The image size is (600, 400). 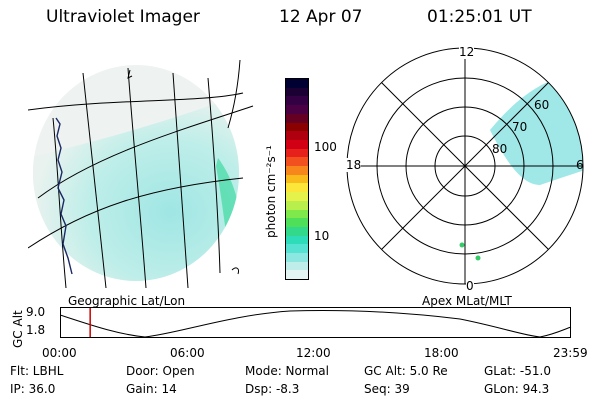 What do you see at coordinates (271, 191) in the screenshot?
I see `colorbar-unit-label: photon cm⁻²s⁻¹` at bounding box center [271, 191].